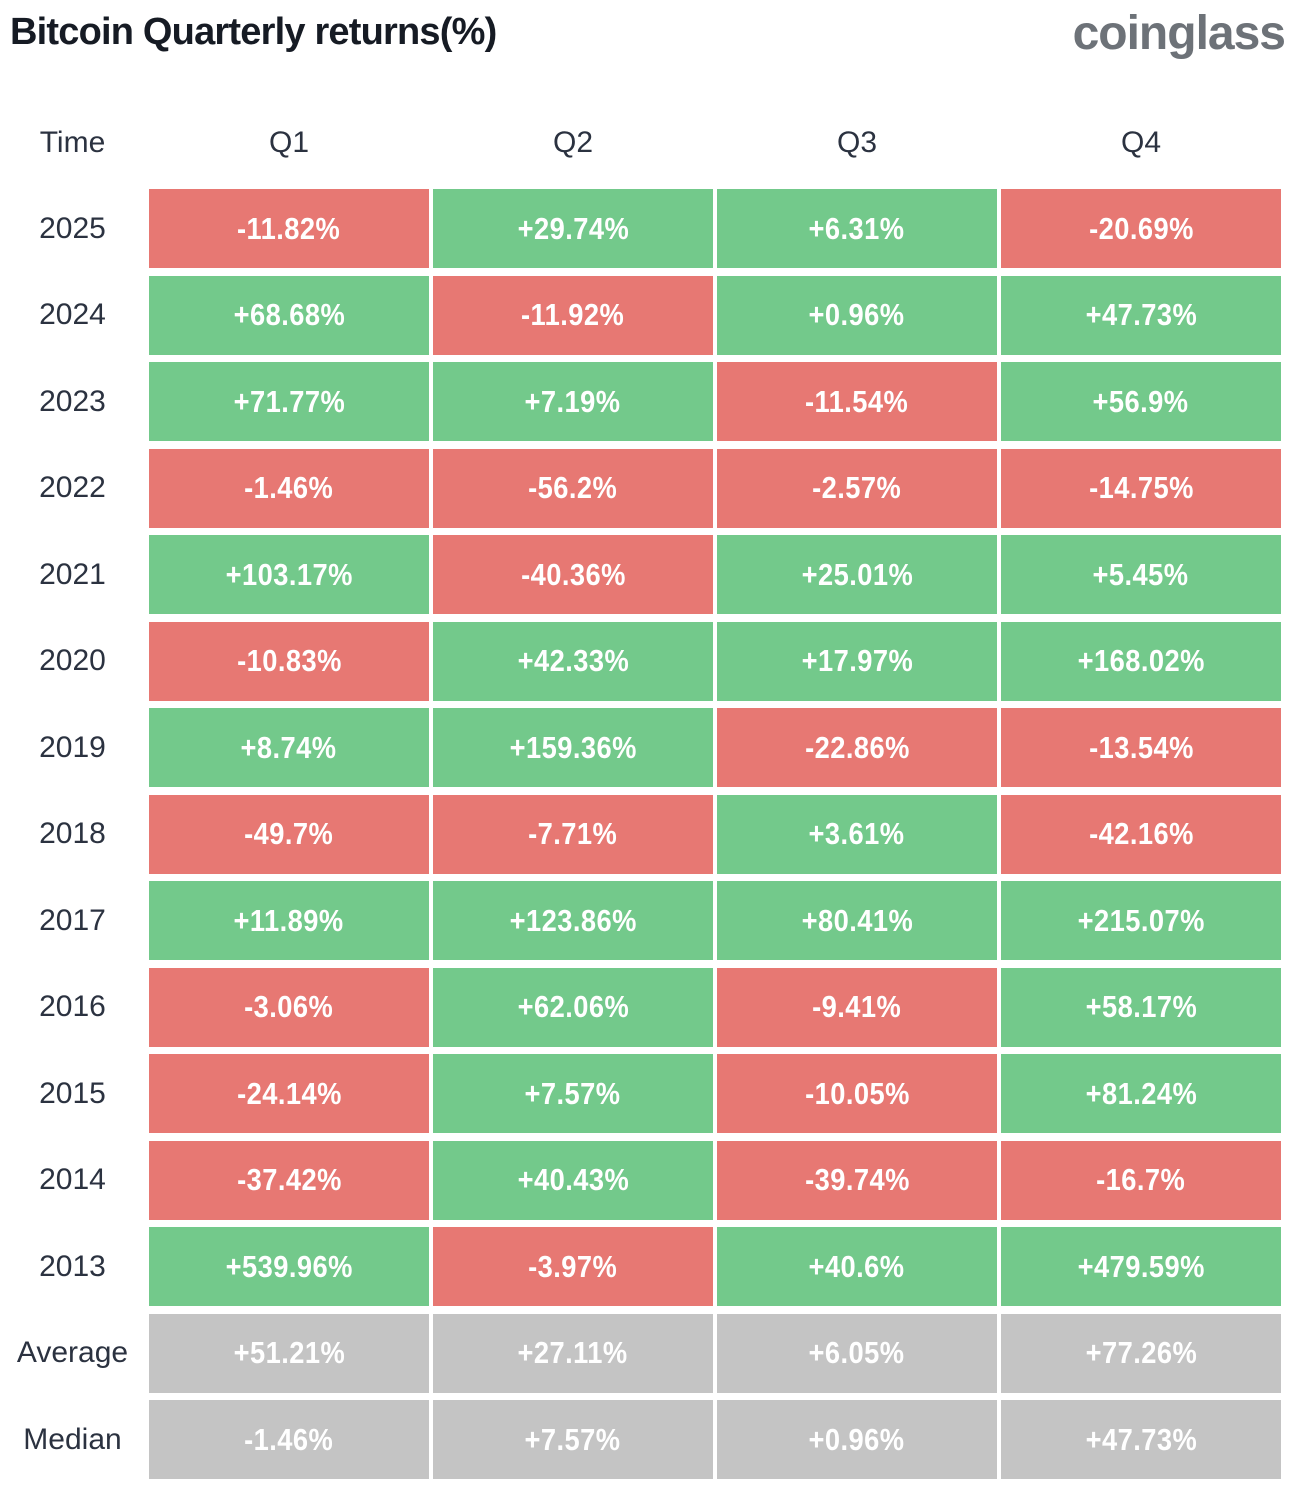 This screenshot has height=1487, width=1313. What do you see at coordinates (1141, 747) in the screenshot?
I see `return-cell: -13.54%` at bounding box center [1141, 747].